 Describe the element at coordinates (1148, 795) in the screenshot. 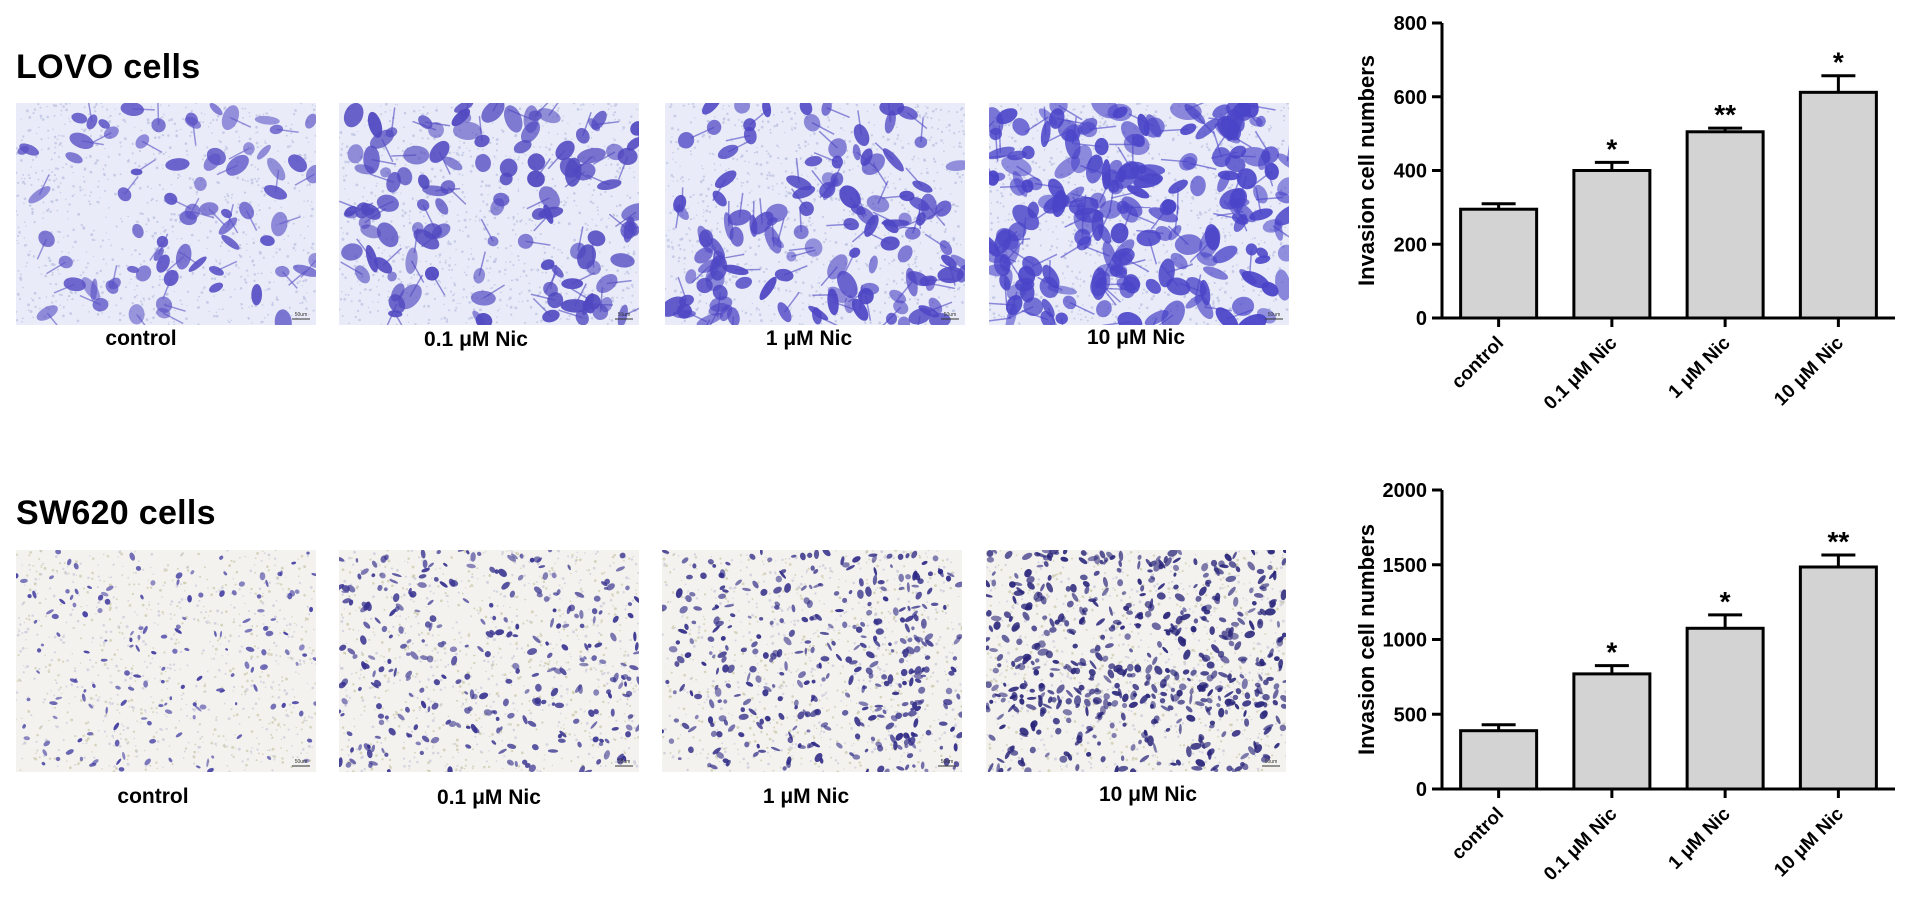

I see `caption-sw620-10-nic: 10 μM Nic` at that location.